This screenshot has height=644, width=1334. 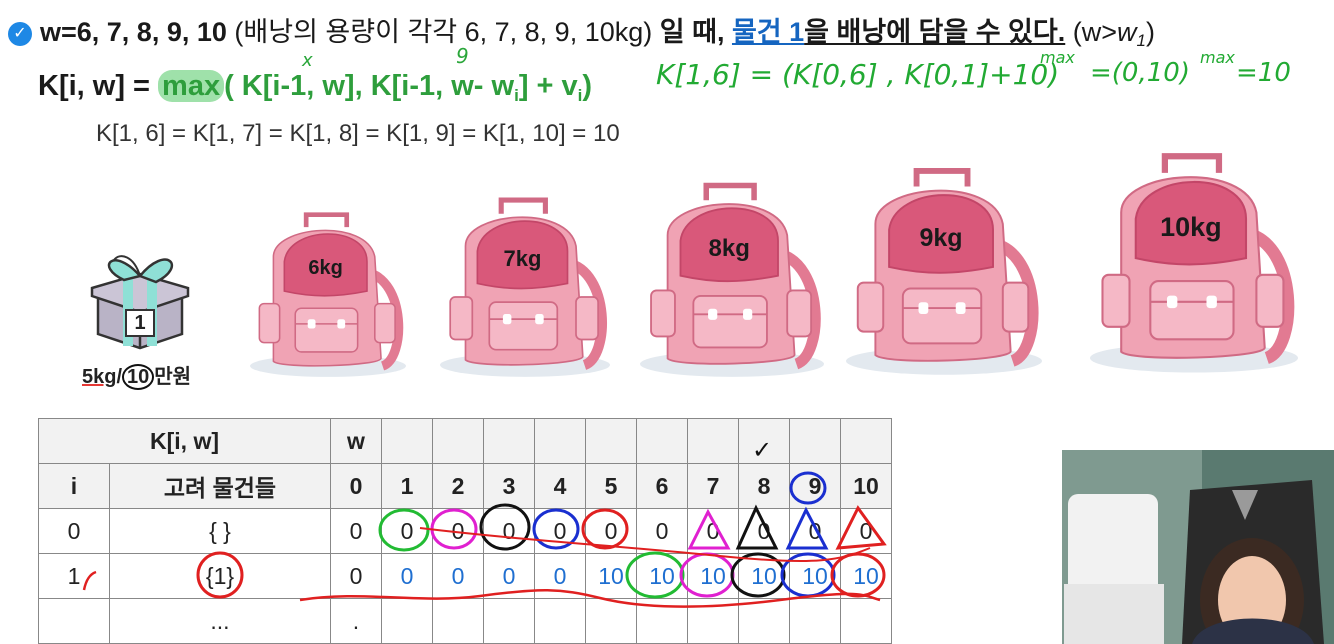 I want to click on backpack-7kg: 7kg, so click(x=525, y=288).